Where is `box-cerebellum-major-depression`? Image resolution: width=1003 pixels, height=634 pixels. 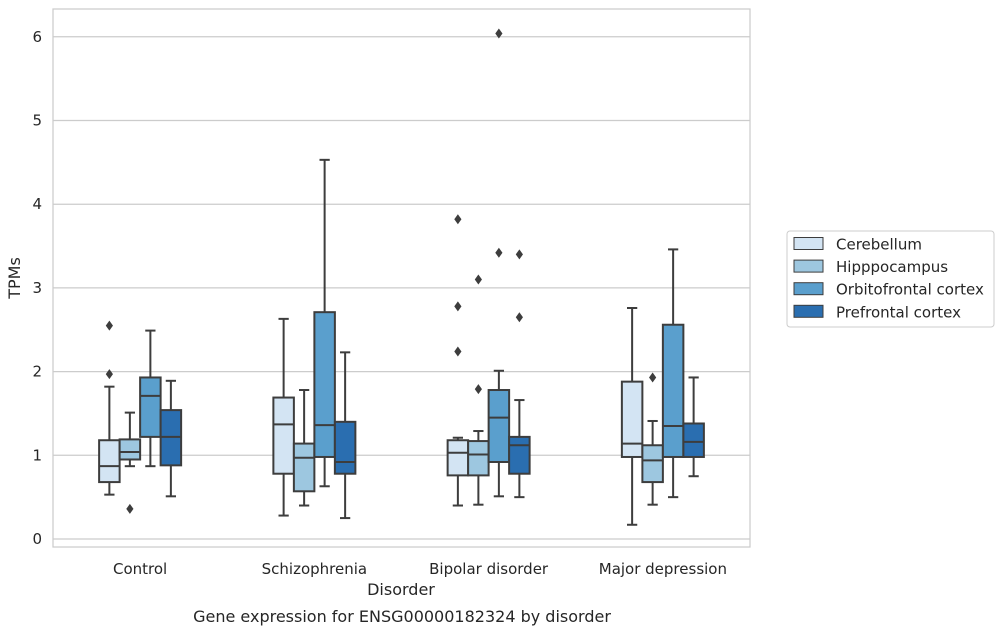
box-cerebellum-major-depression is located at coordinates (632, 416).